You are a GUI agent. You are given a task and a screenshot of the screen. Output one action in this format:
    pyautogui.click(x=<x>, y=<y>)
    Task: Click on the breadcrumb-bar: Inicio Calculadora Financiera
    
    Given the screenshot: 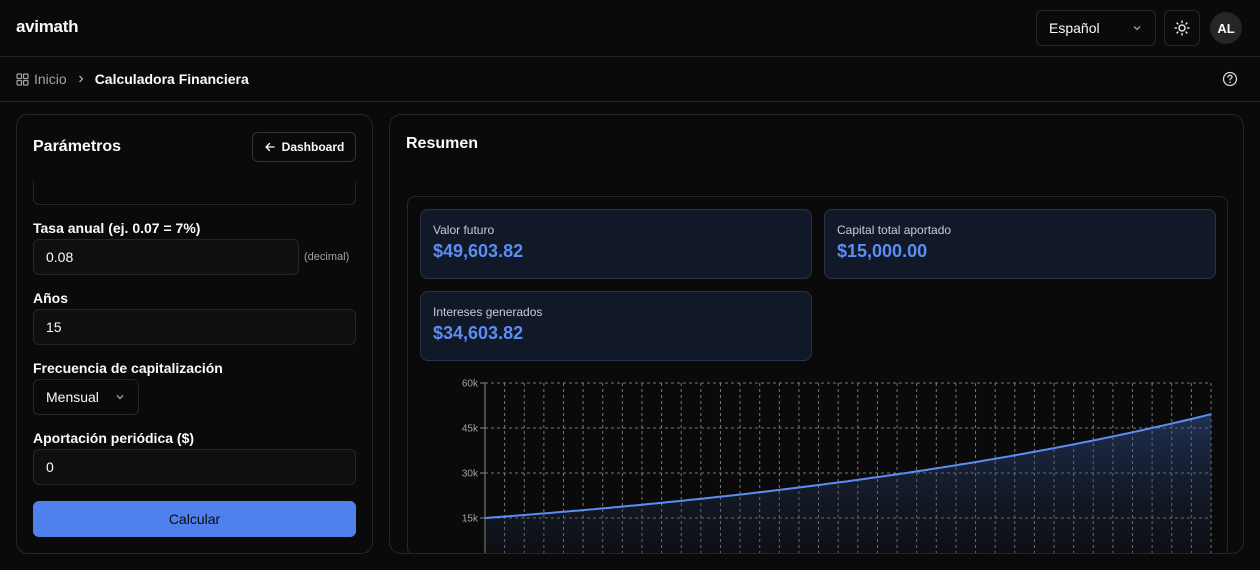 What is the action you would take?
    pyautogui.click(x=630, y=79)
    